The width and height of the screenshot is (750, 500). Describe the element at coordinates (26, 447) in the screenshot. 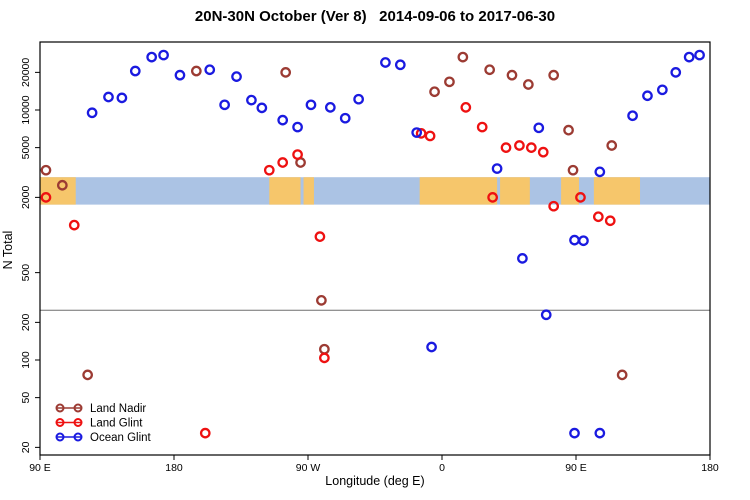

I see `y-tick-label: 20` at that location.